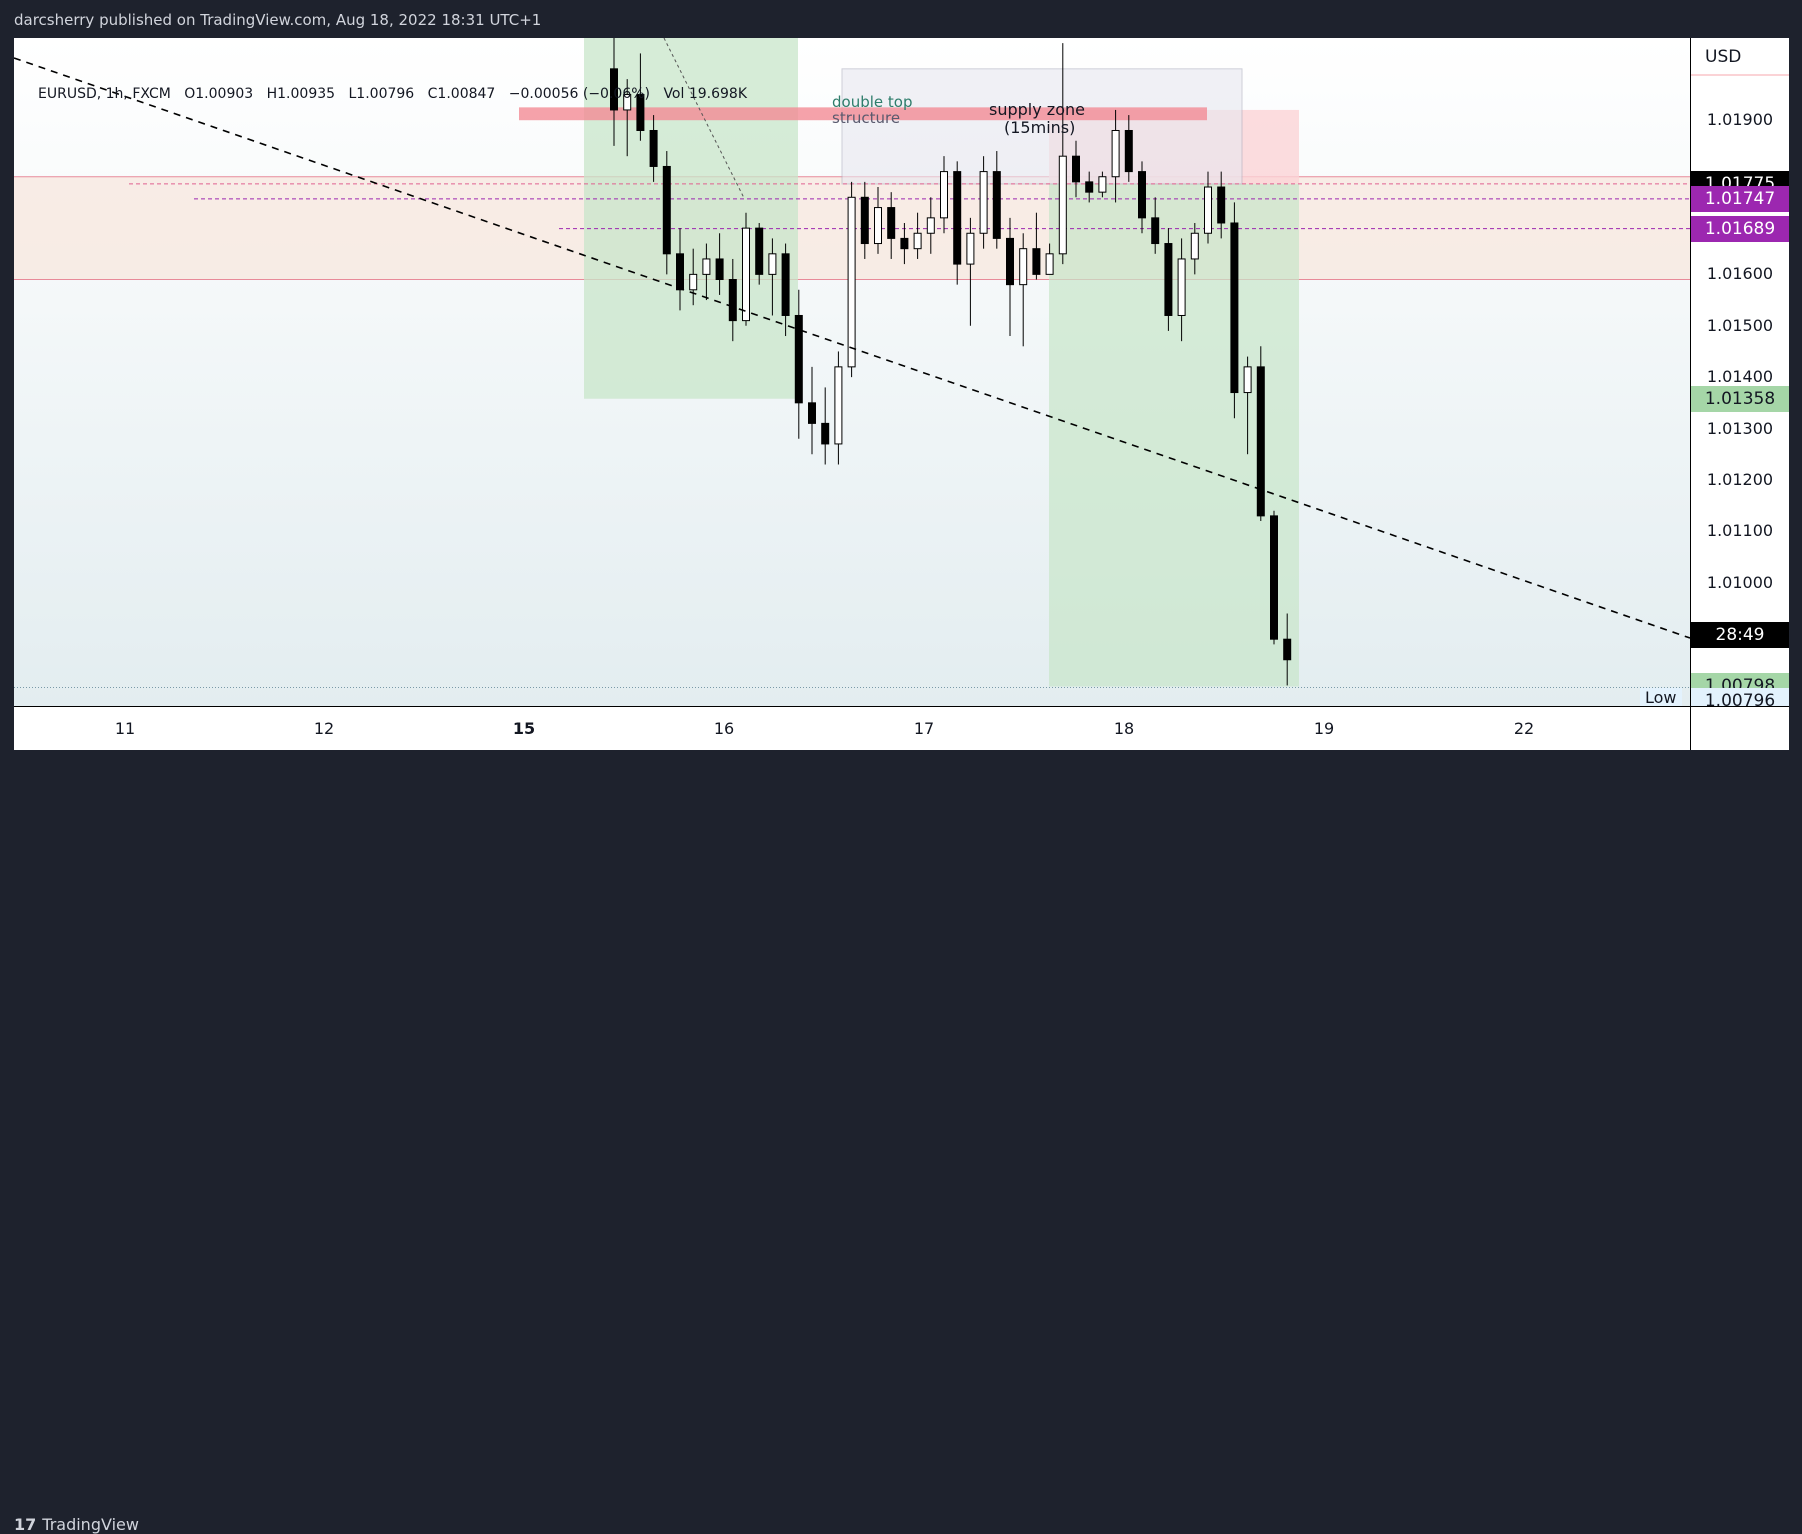 This screenshot has width=1802, height=1534. Describe the element at coordinates (1740, 325) in the screenshot. I see `price-tick-label: 1.01500` at that location.